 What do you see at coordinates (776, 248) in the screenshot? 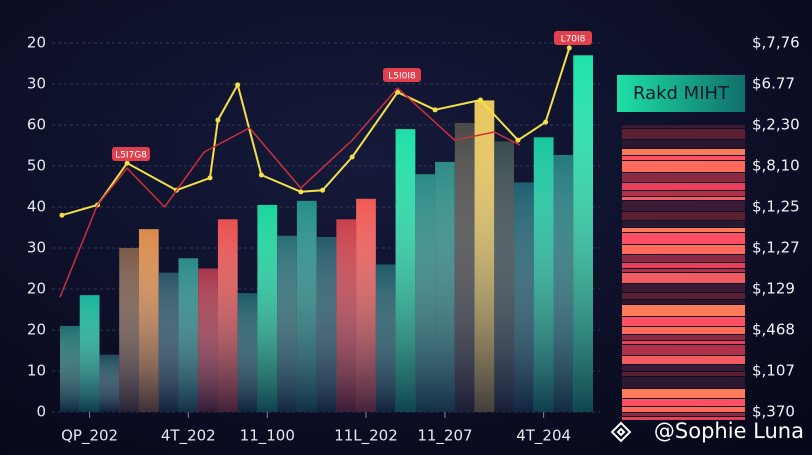
I see `y2-tick-label: $,1,27` at bounding box center [776, 248].